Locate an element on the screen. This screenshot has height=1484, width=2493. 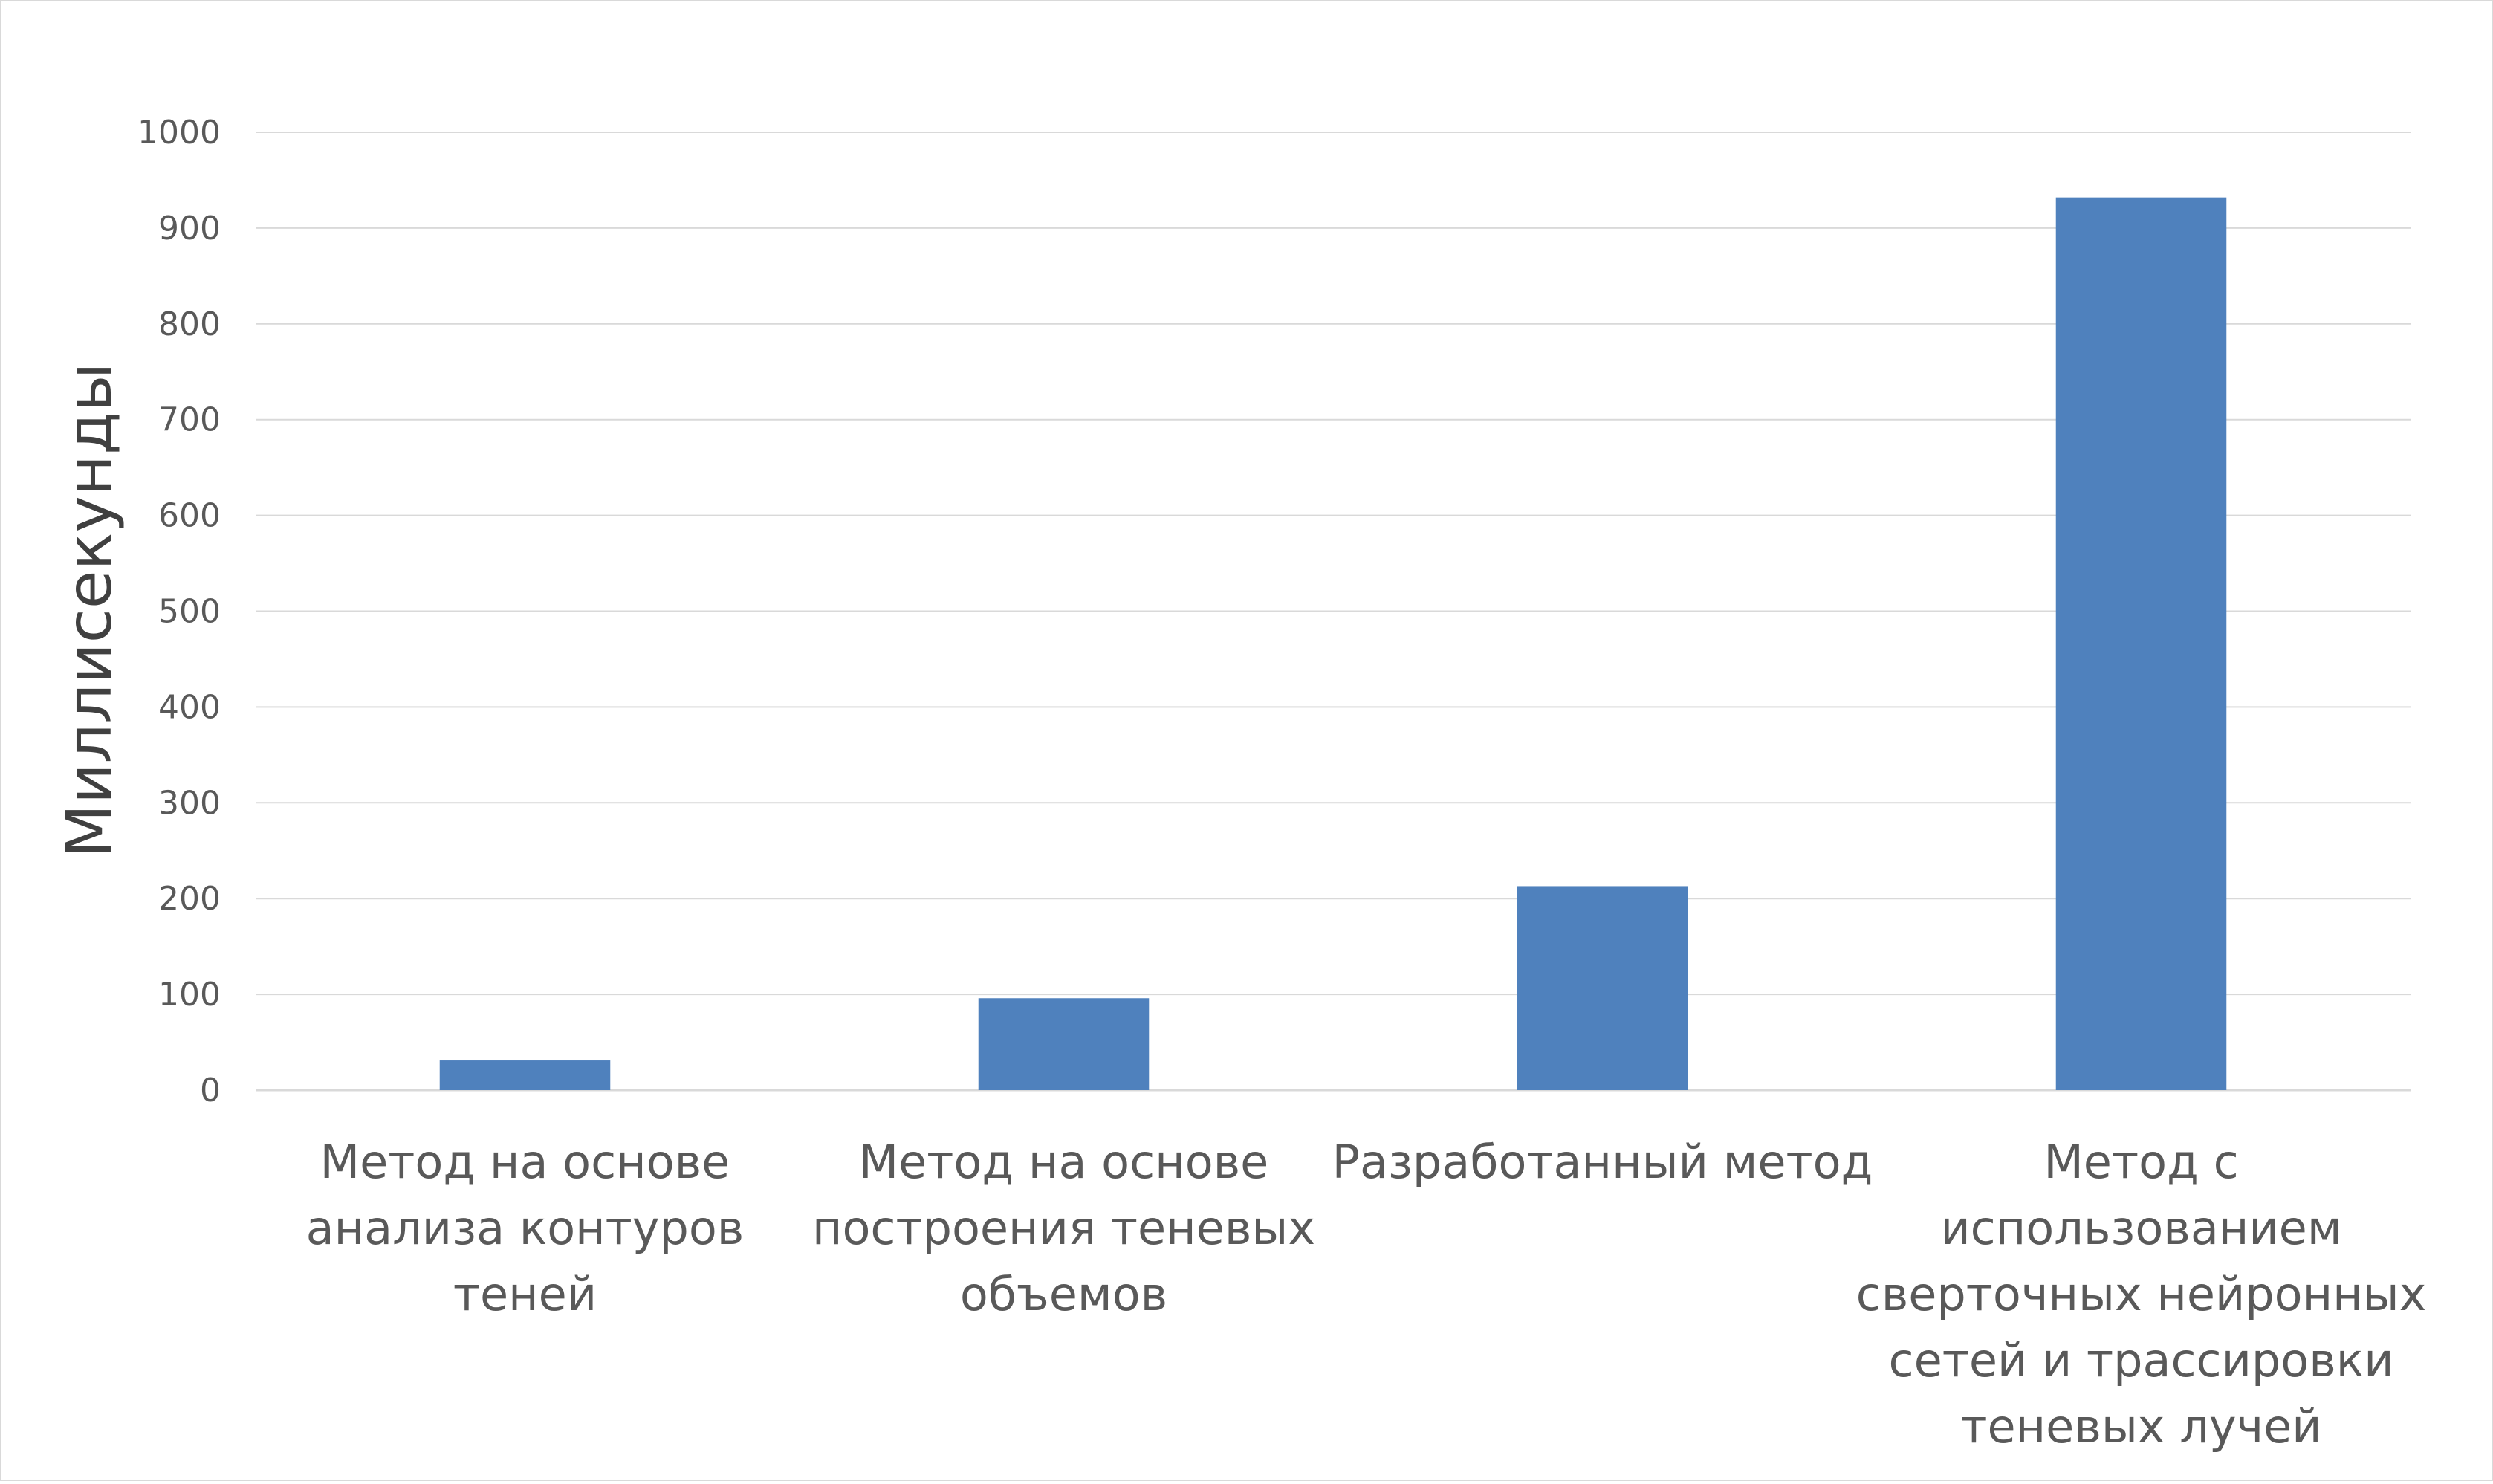
y-tick-label: 500 is located at coordinates (189, 612).